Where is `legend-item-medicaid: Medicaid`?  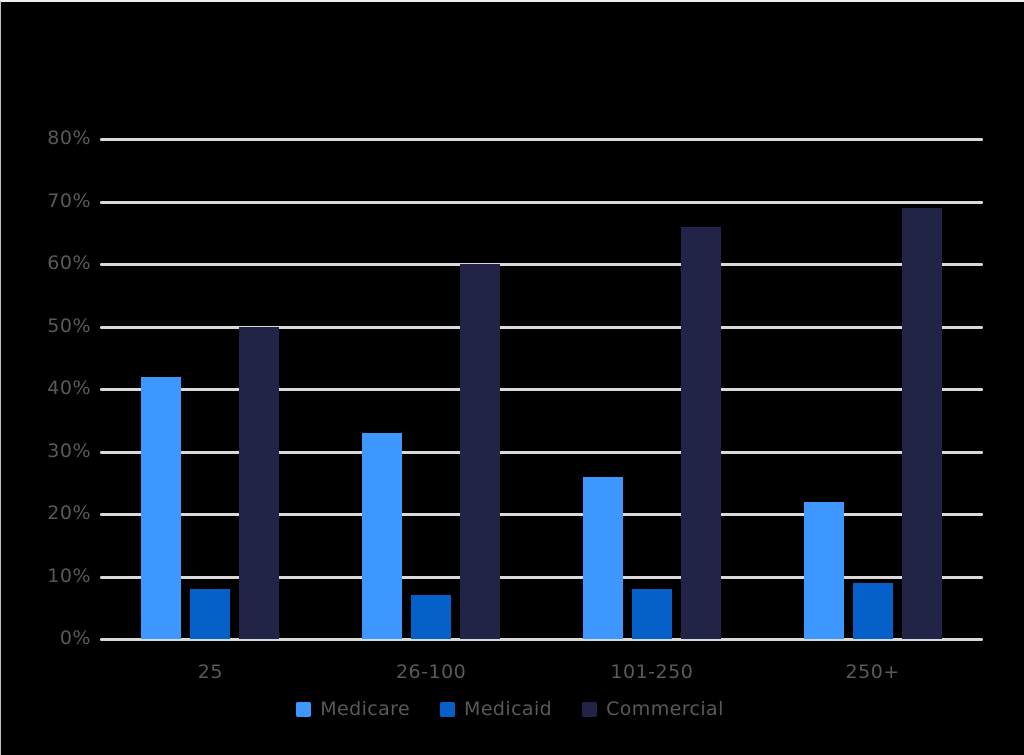
legend-item-medicaid: Medicaid is located at coordinates (496, 709).